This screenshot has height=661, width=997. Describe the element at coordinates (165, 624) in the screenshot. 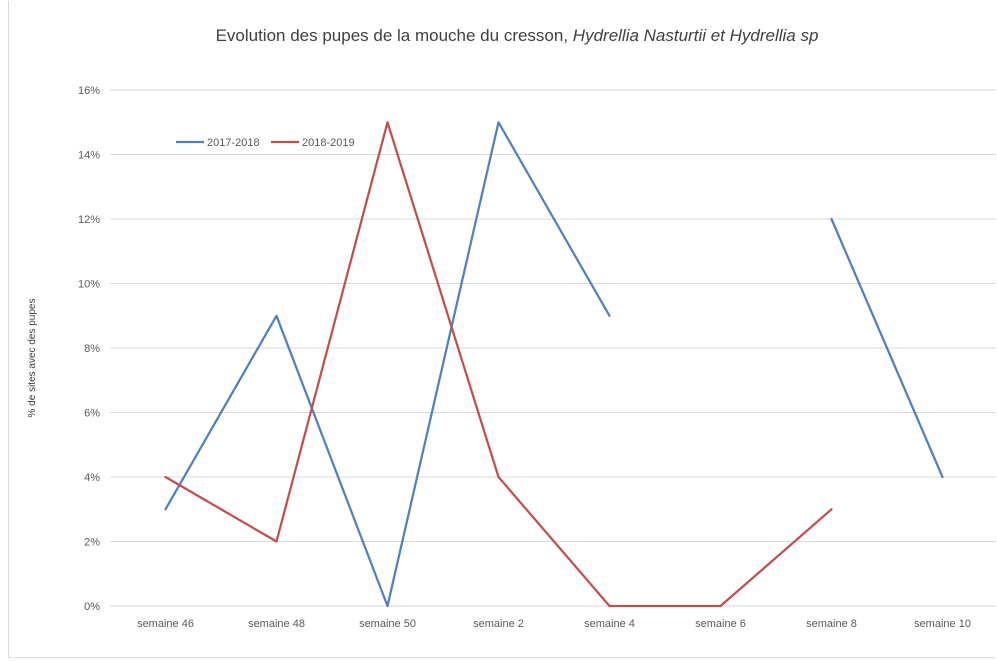

I see `x-tick-label: semaine 46` at that location.